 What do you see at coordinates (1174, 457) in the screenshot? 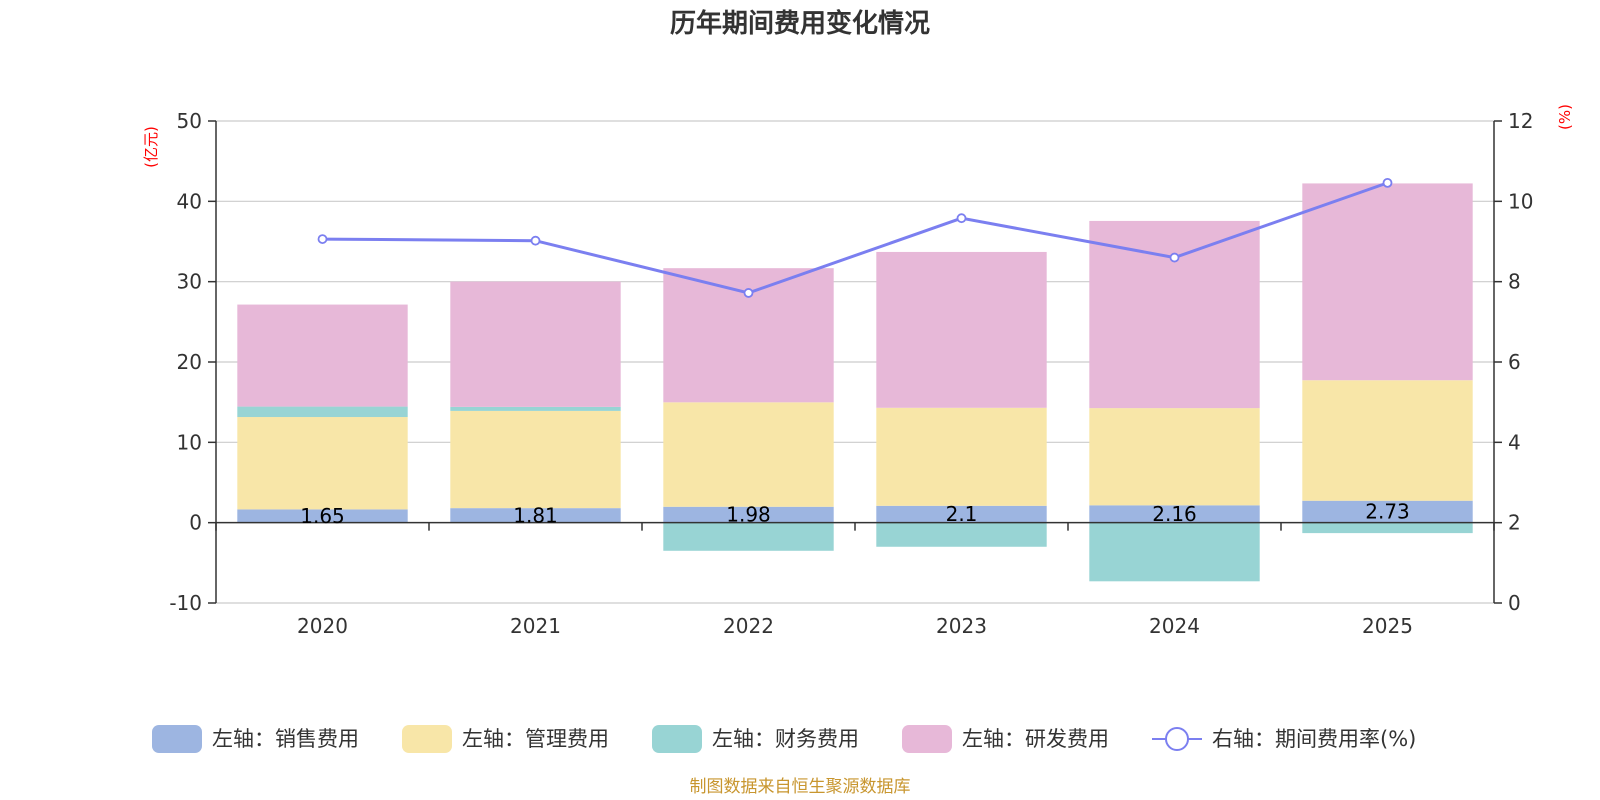
I see `bar-series1-2024` at bounding box center [1174, 457].